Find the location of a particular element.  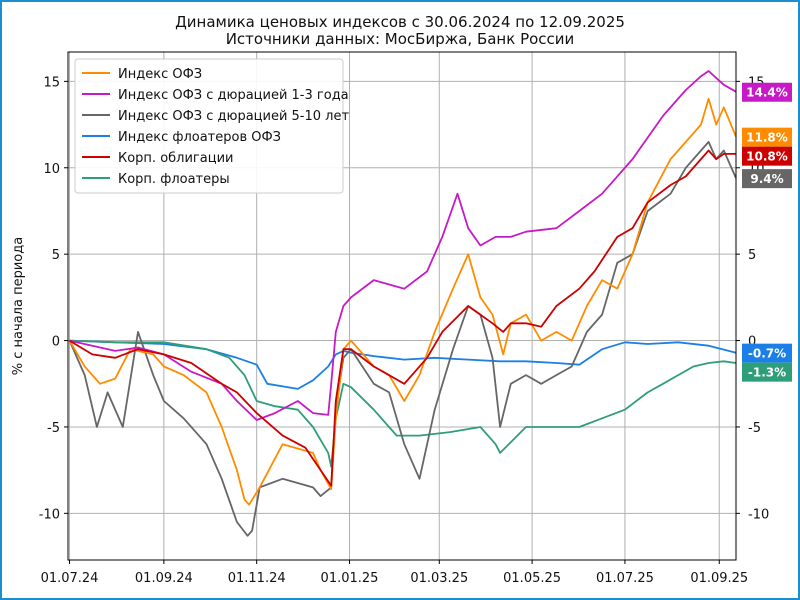

end-labels: 14.4% 11.8% 10.8% 9.4% -0.7% -1.3% is located at coordinates (767, 232).